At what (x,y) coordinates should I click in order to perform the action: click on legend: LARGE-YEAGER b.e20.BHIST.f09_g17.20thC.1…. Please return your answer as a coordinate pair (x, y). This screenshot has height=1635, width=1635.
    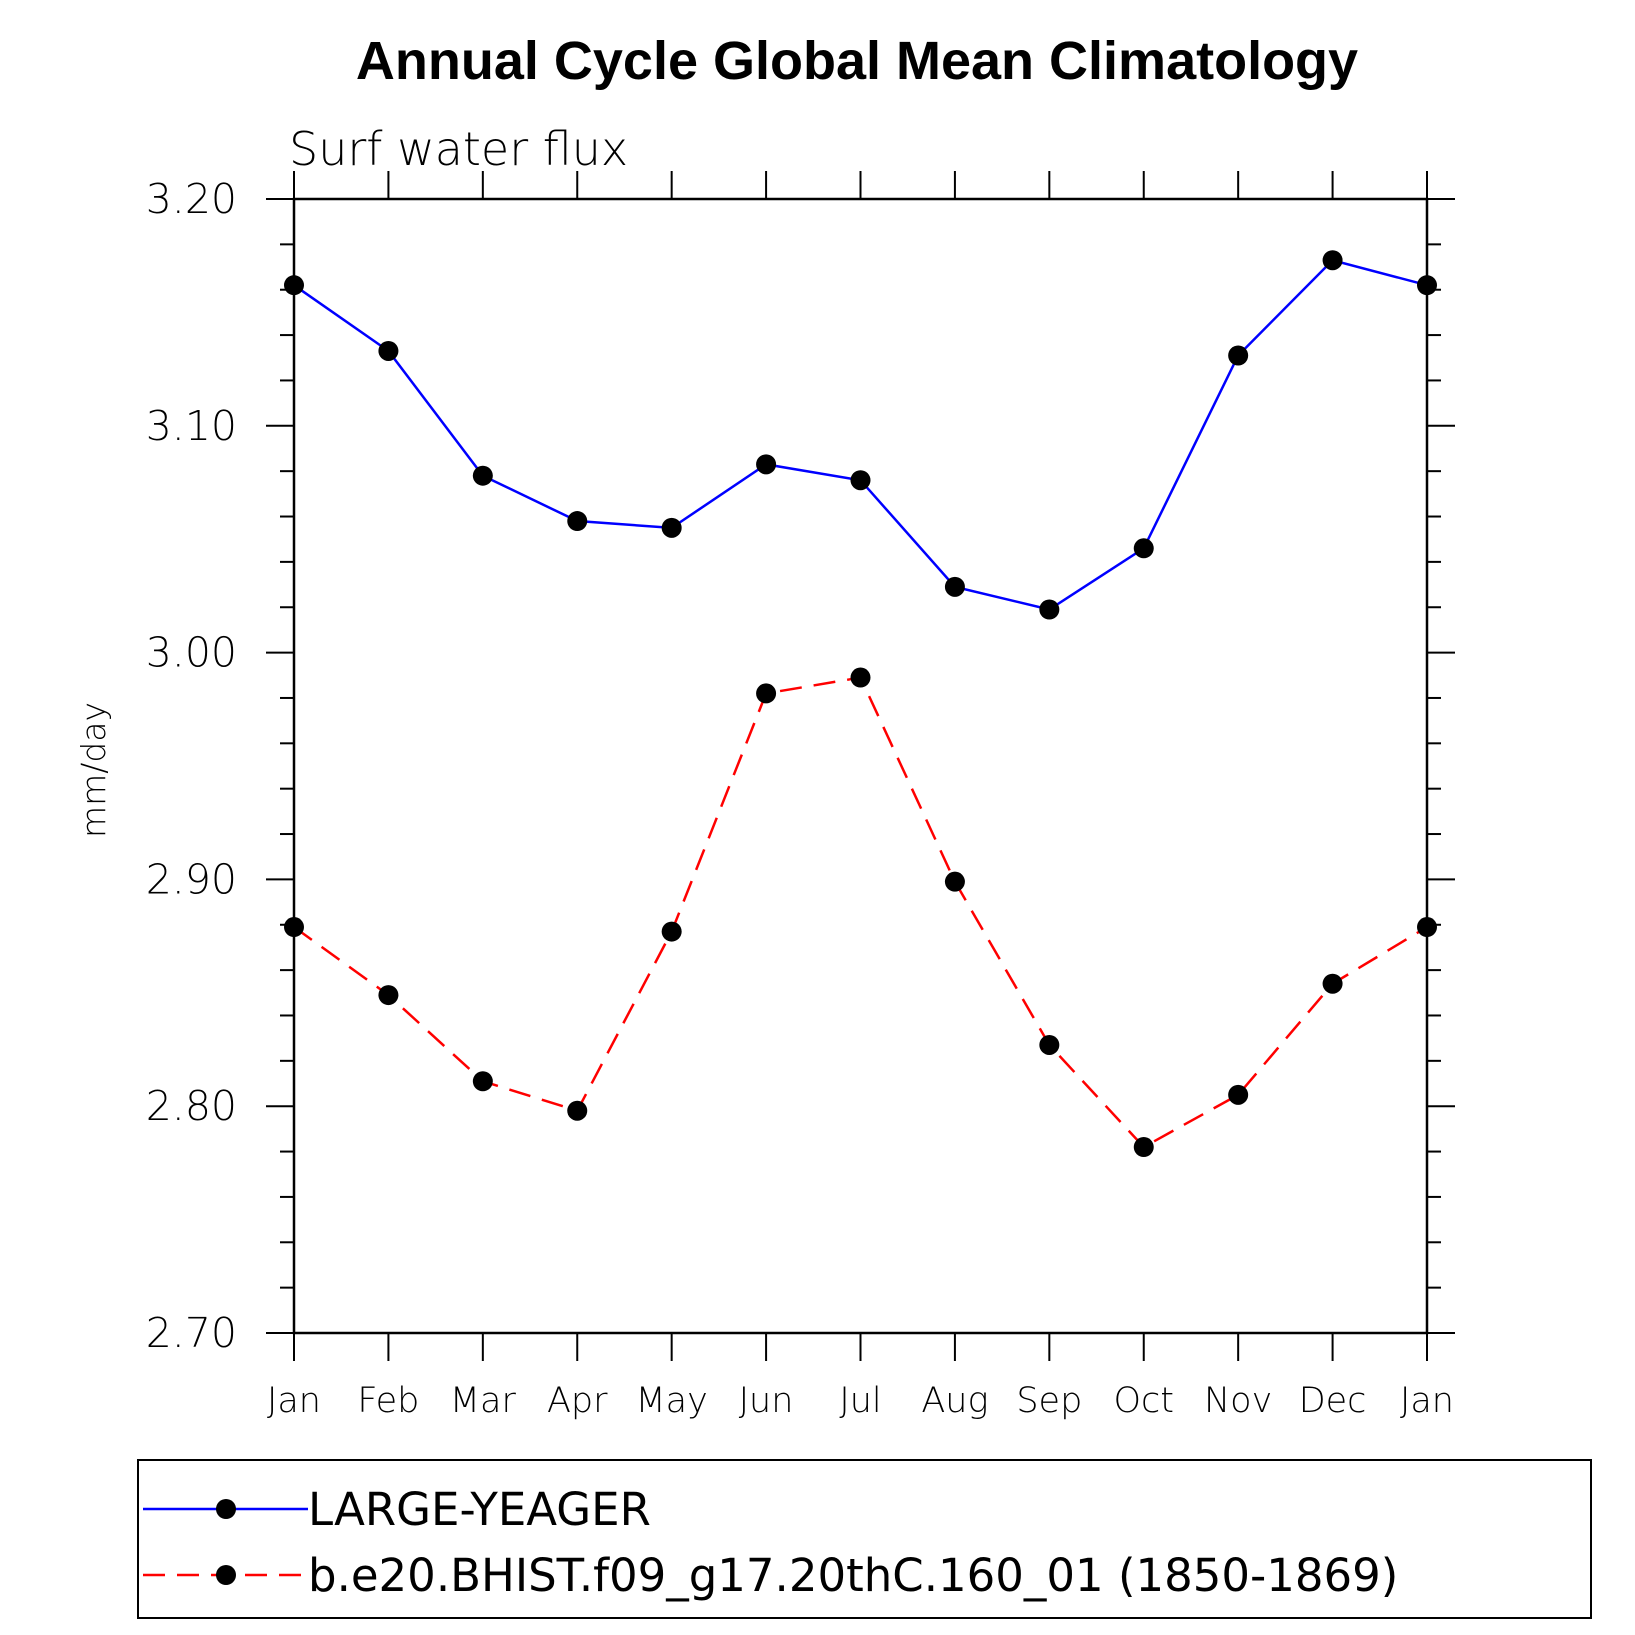
    Looking at the image, I should click on (864, 1539).